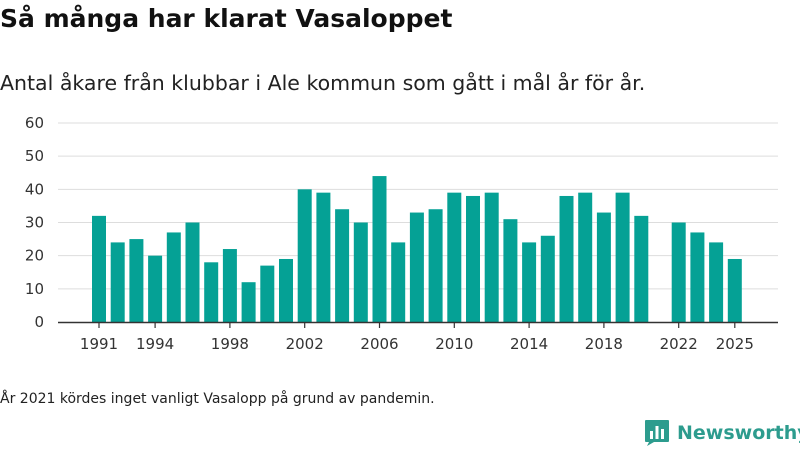  I want to click on x-tick-label: 1994, so click(155, 344).